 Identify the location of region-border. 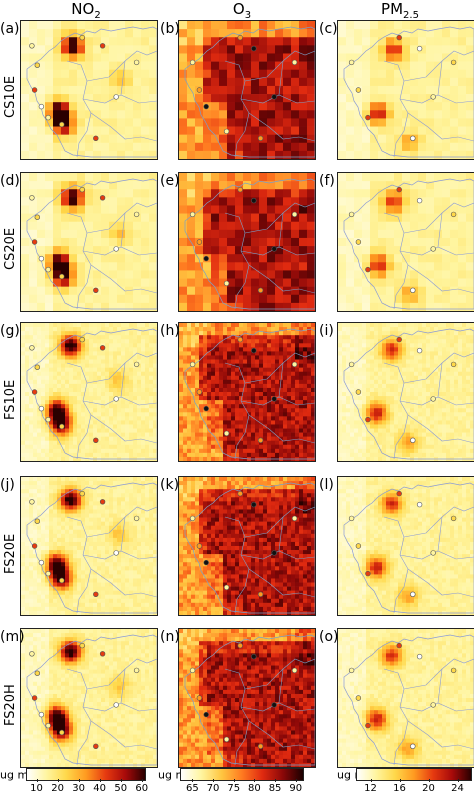
(121, 368).